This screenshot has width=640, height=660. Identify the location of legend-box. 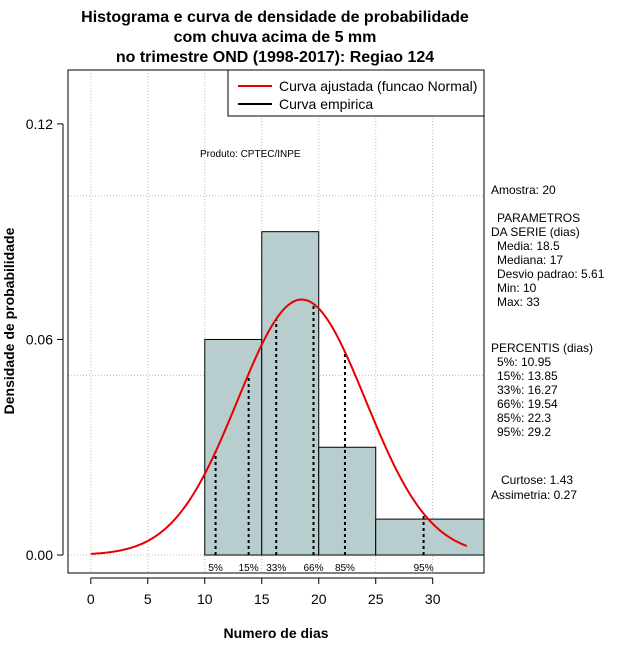
(356, 93).